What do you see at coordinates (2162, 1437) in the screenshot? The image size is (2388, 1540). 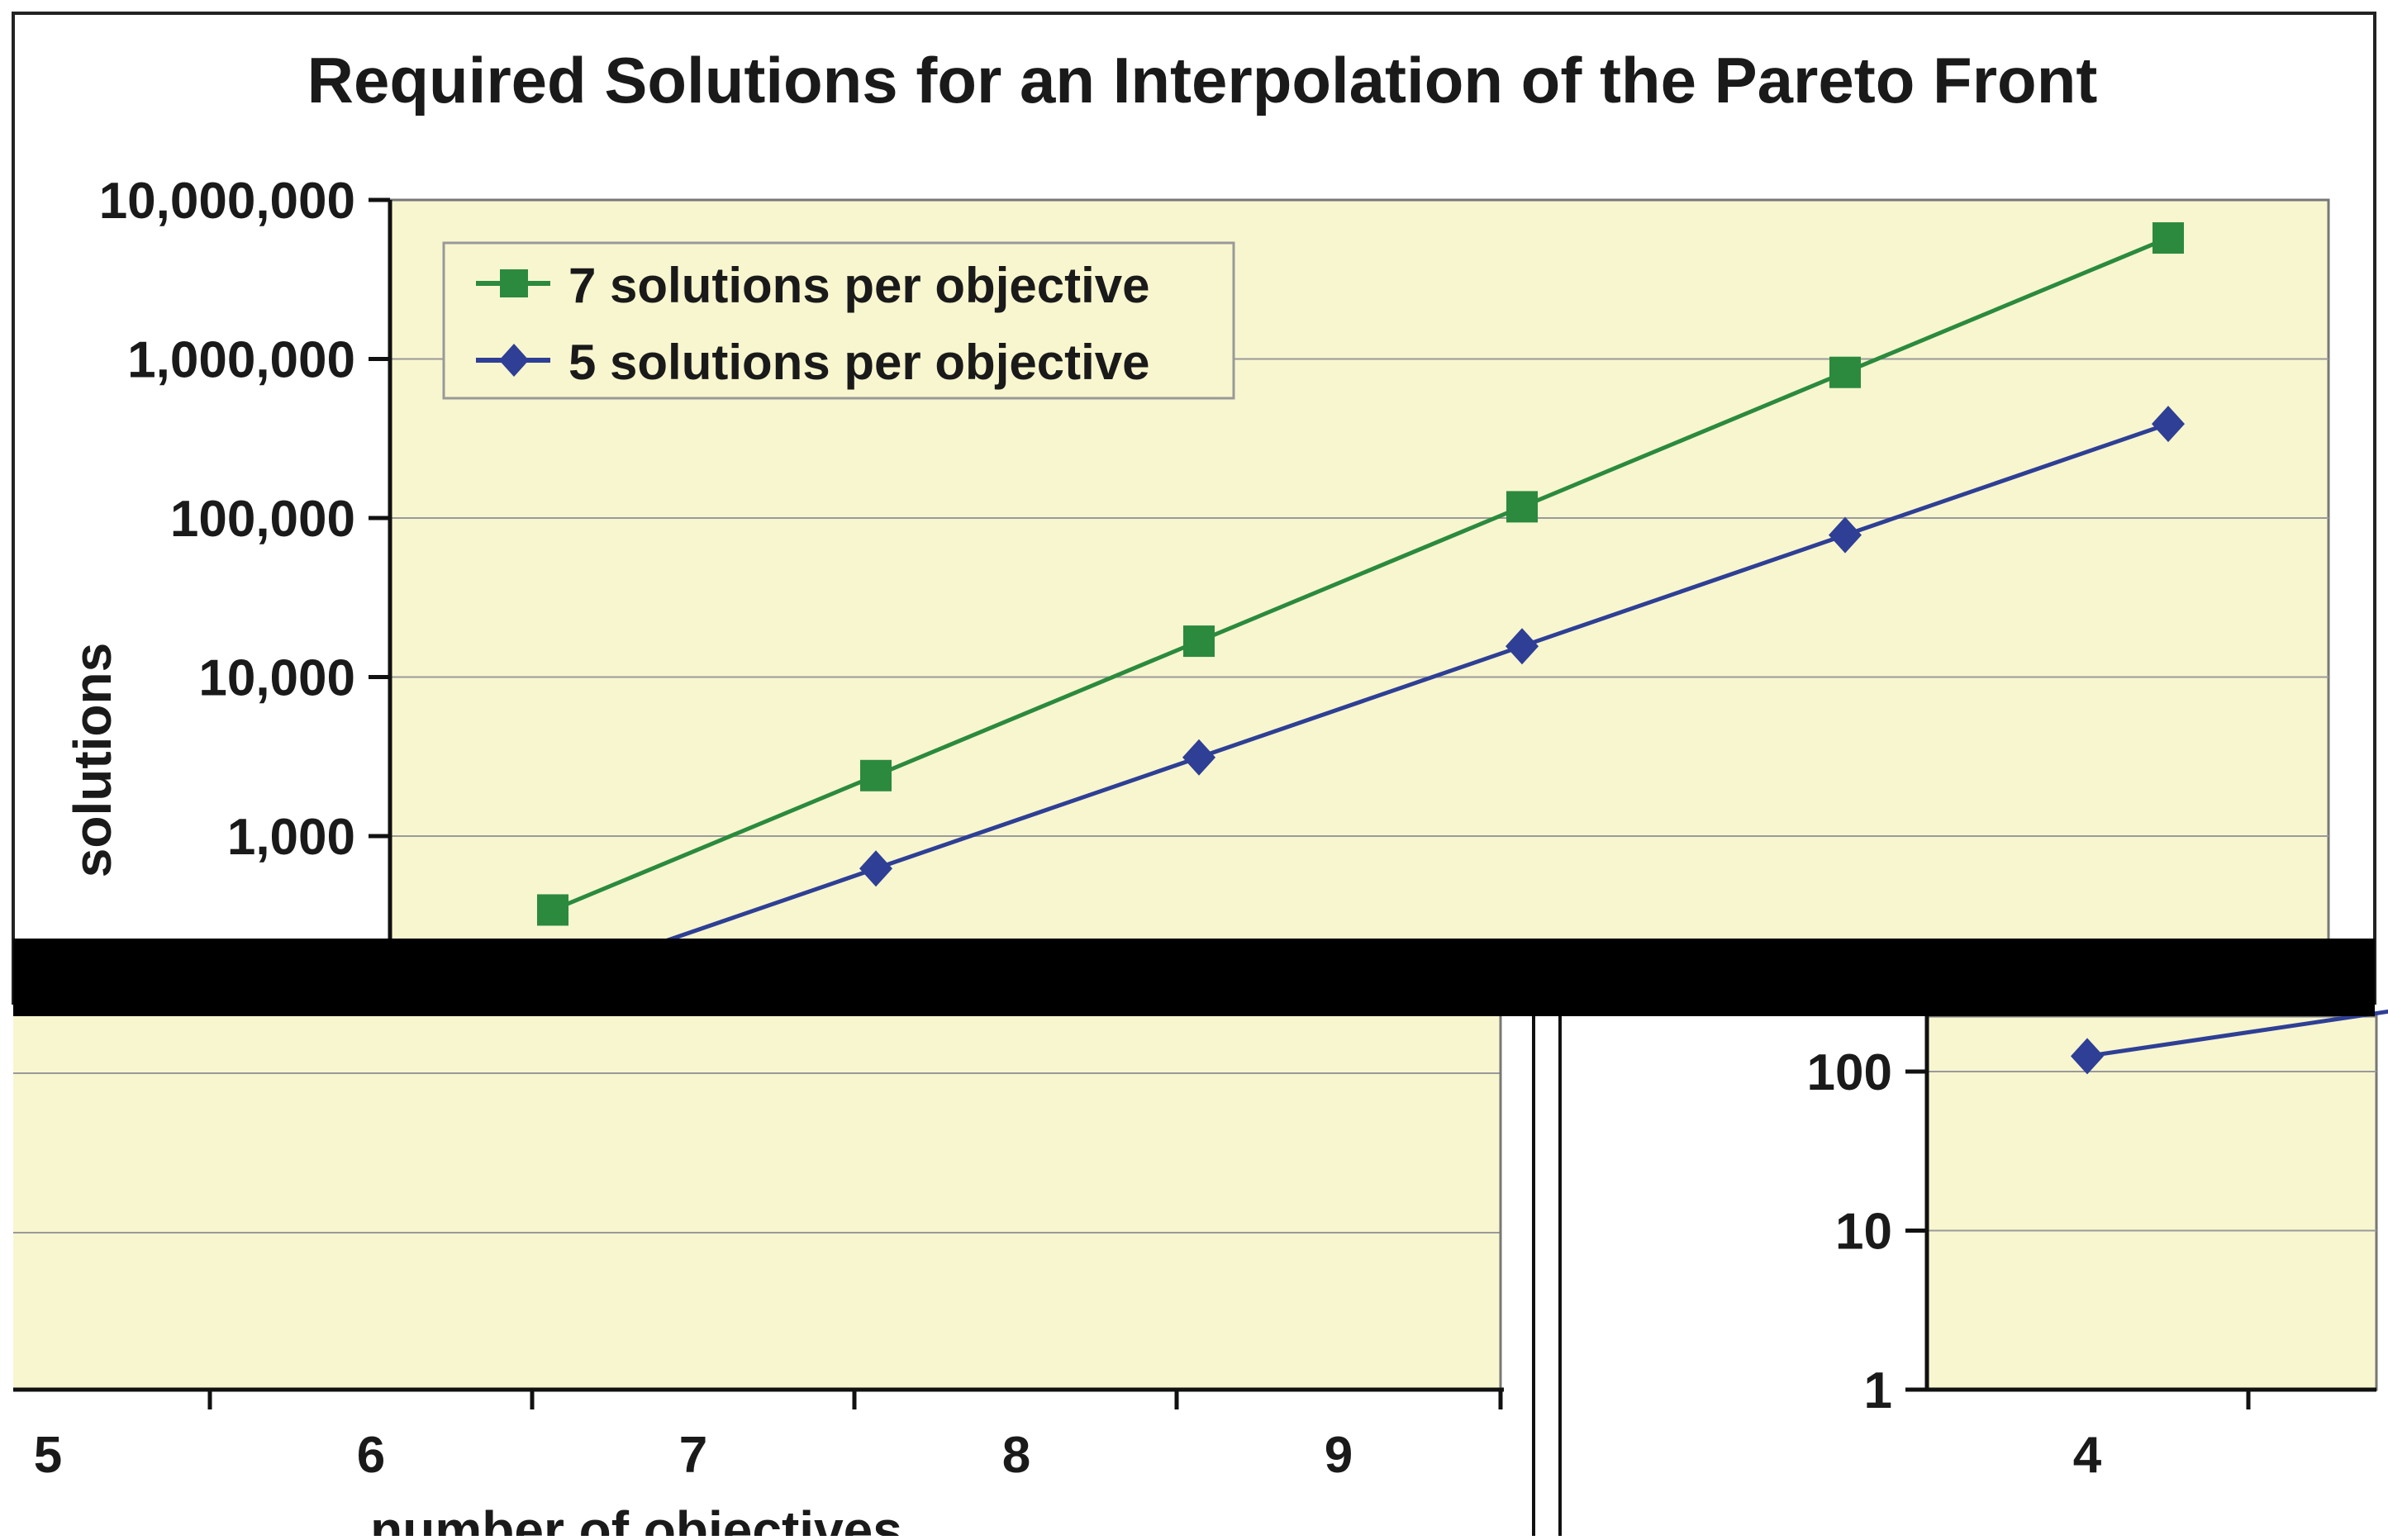 I see `bottom-right-x-ticks: 4` at bounding box center [2162, 1437].